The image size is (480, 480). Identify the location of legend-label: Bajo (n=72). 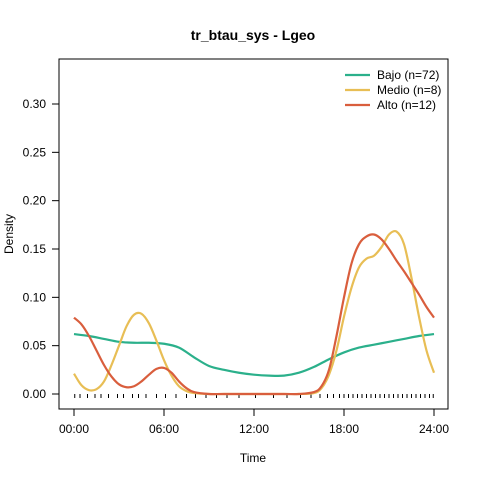
(408, 75).